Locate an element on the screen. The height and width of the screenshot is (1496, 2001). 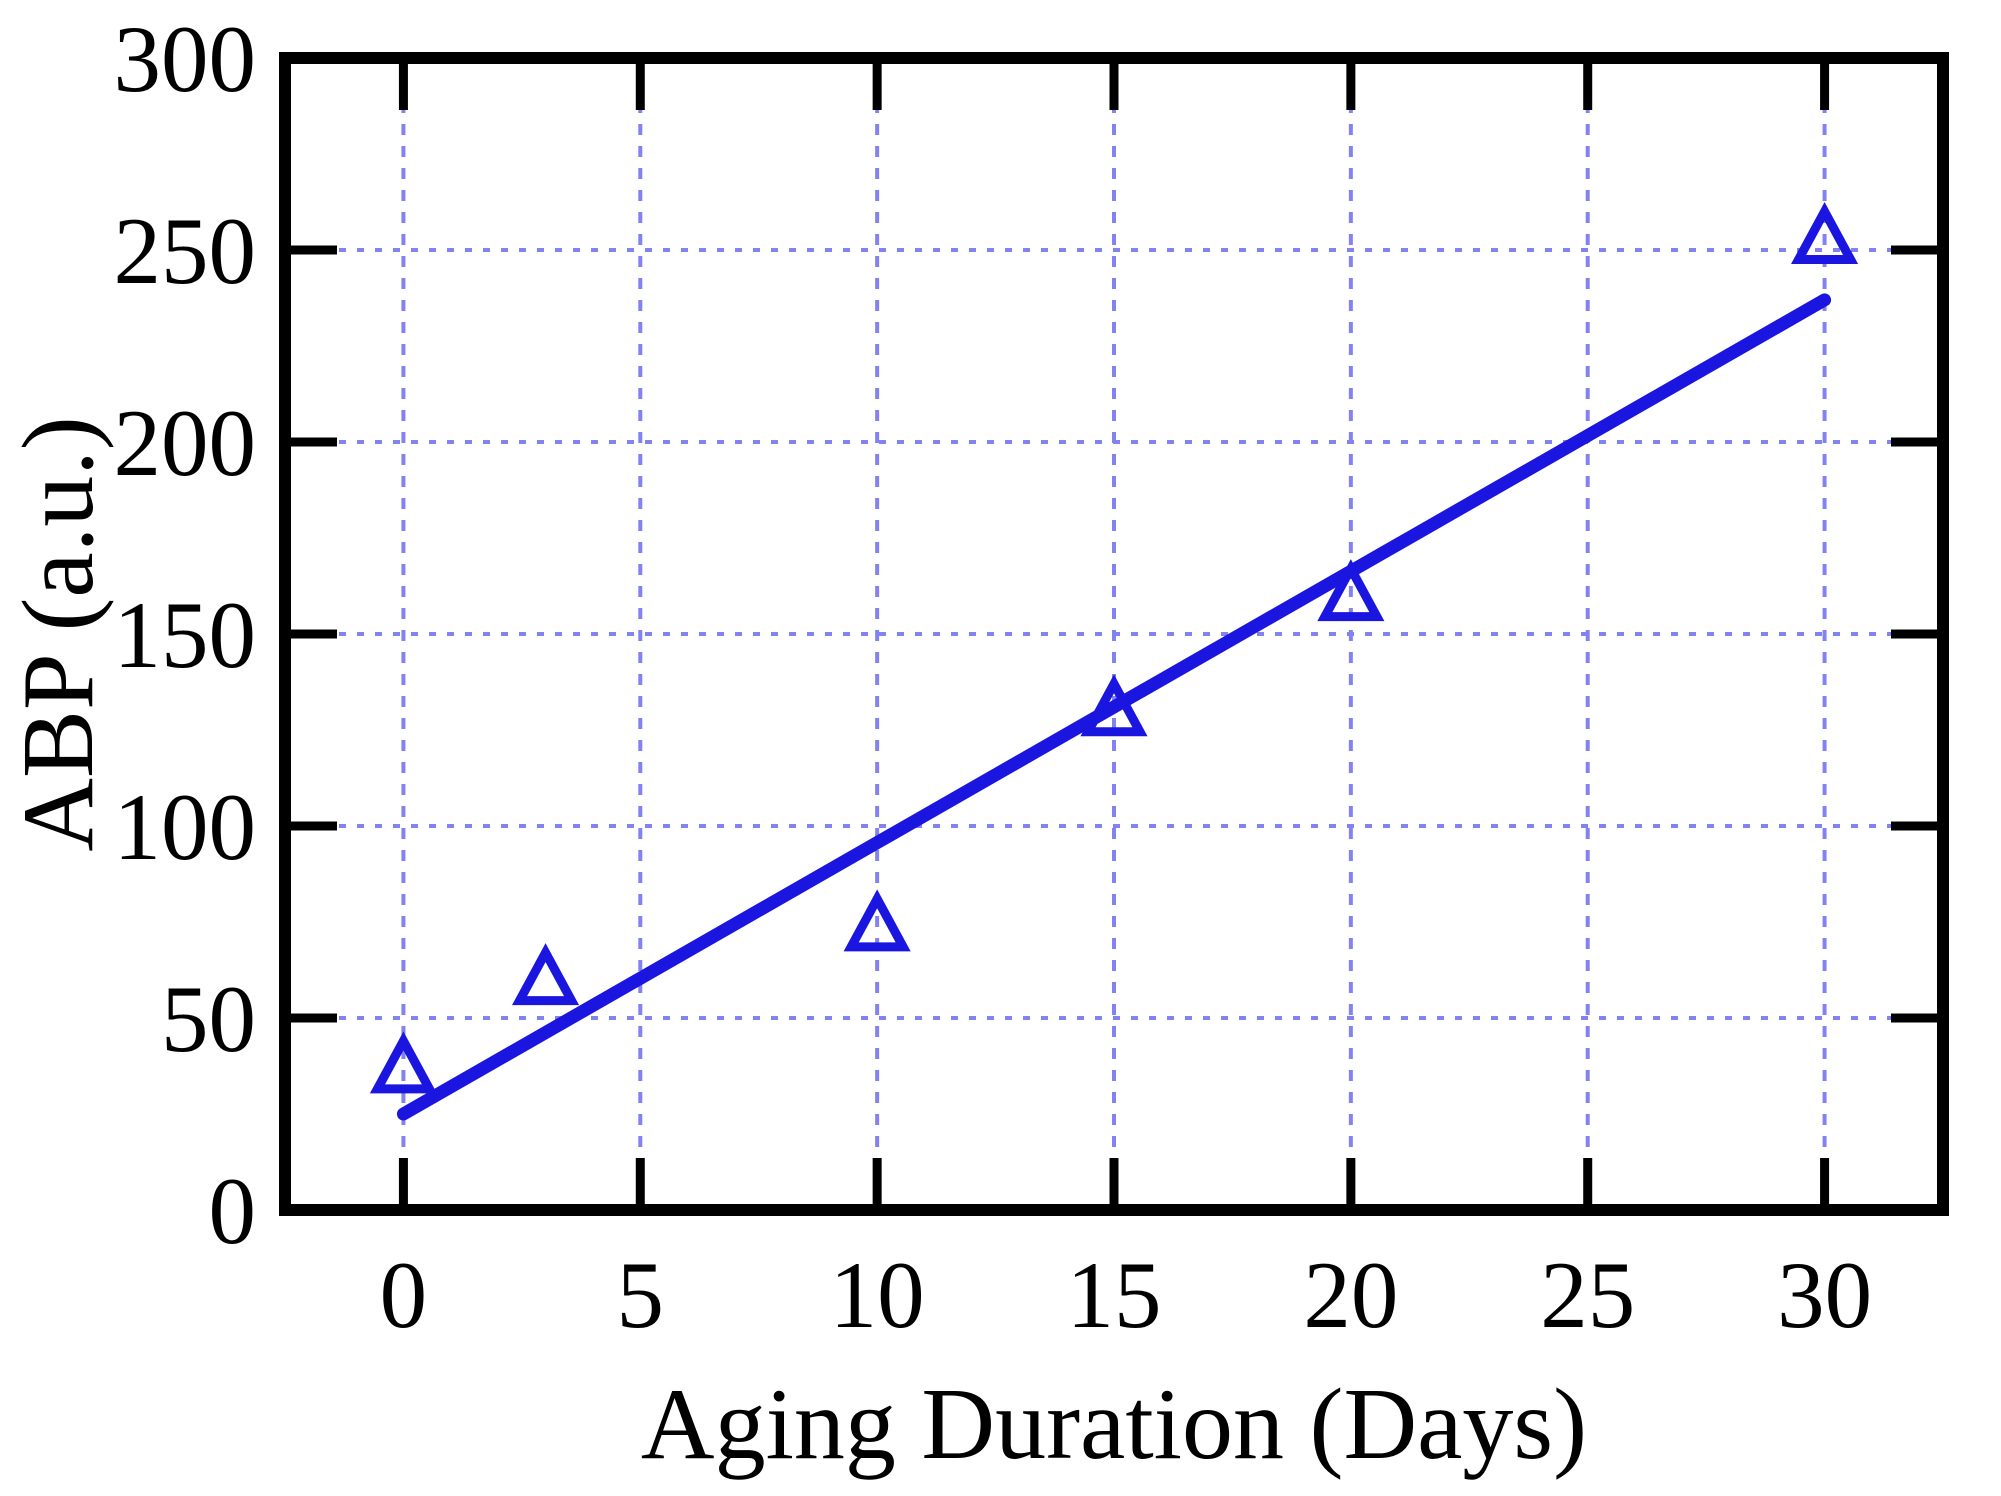
y-tick-label: 200 is located at coordinates (185, 443).